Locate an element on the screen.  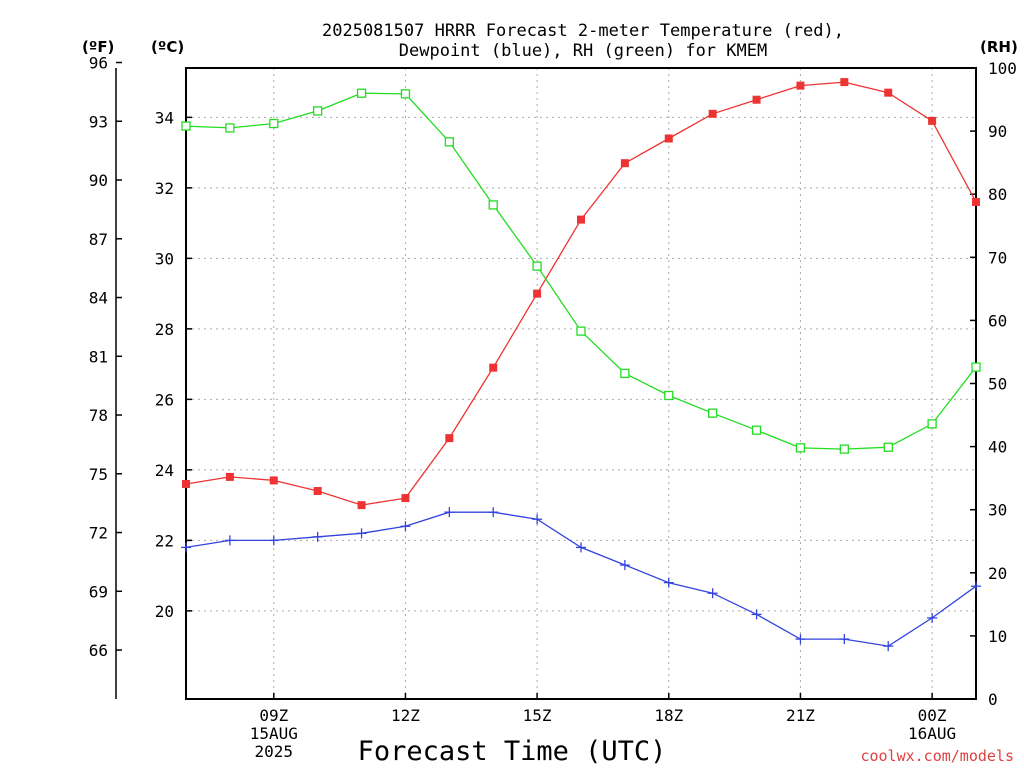
fahrenheit-tick-label: 72 is located at coordinates (98, 533).